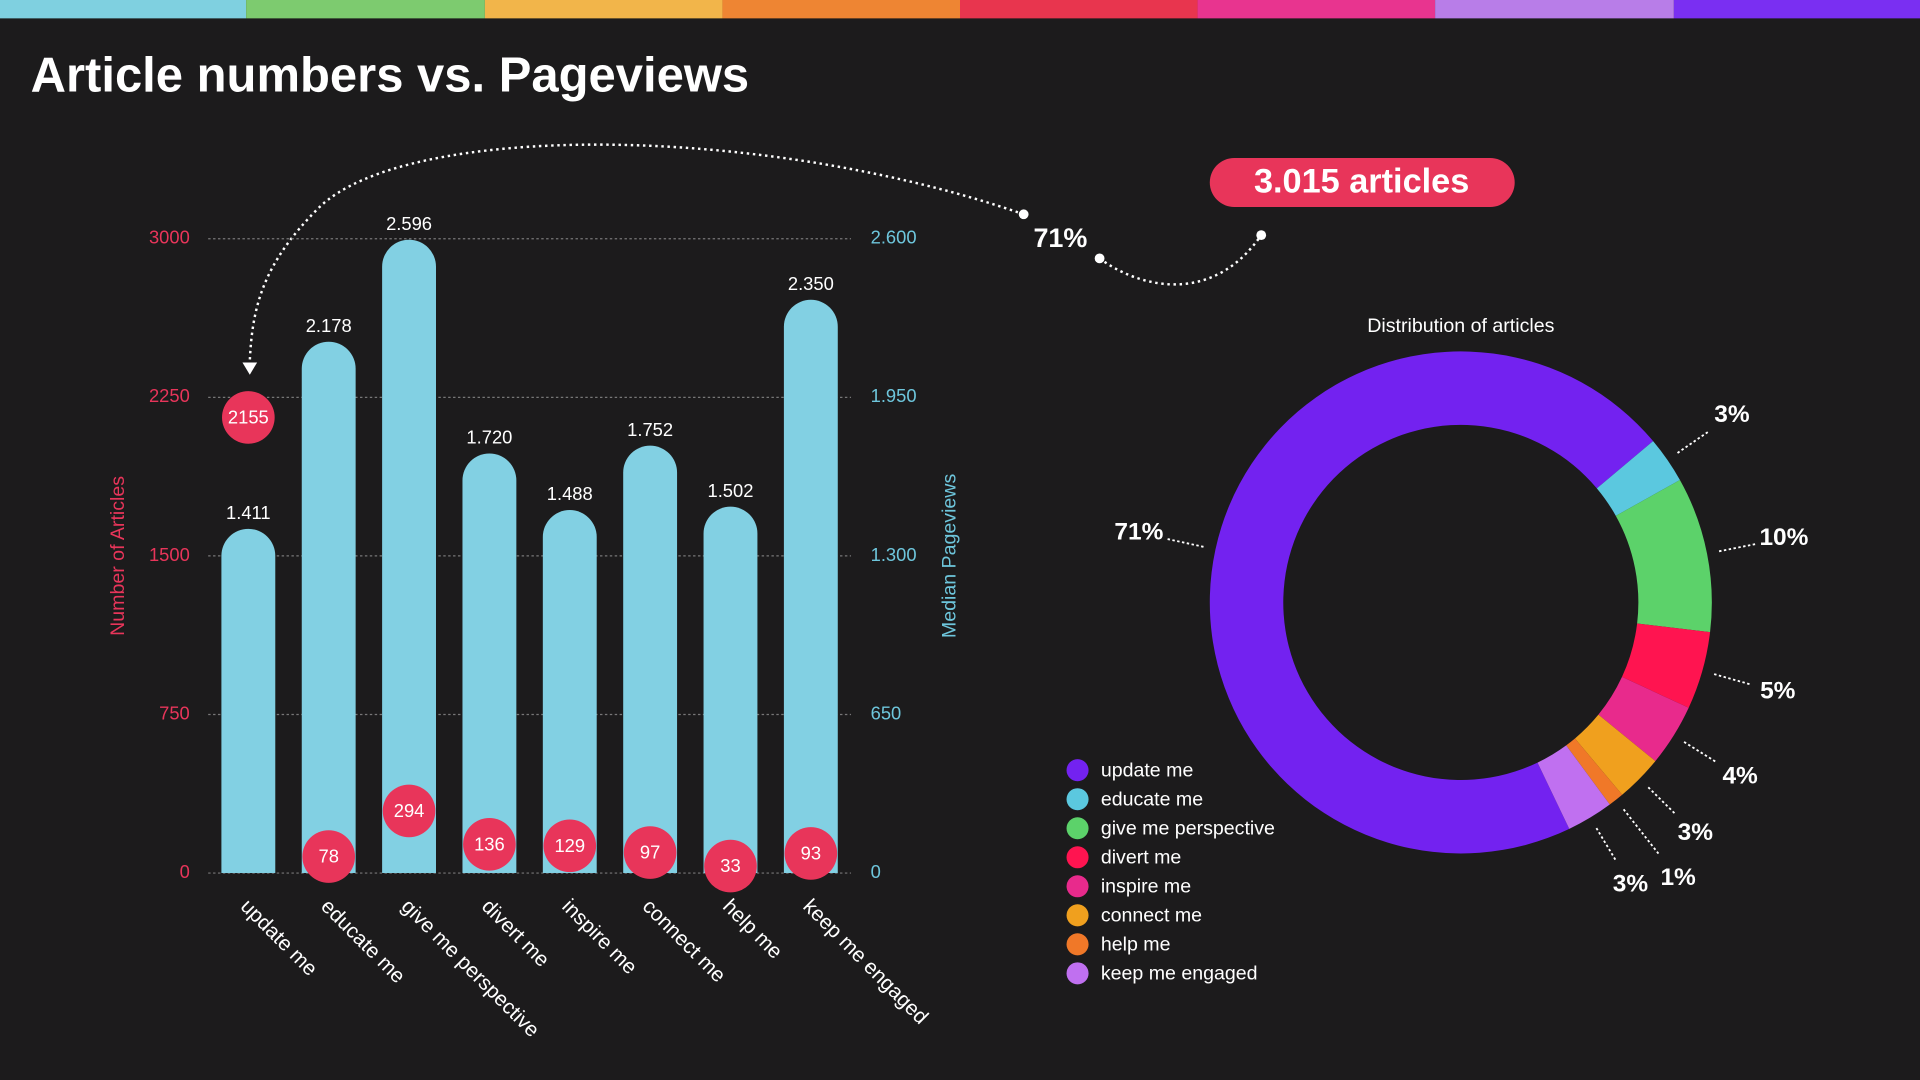 The width and height of the screenshot is (1920, 1080). What do you see at coordinates (118, 556) in the screenshot?
I see `y-axis-label: Number of Articles` at bounding box center [118, 556].